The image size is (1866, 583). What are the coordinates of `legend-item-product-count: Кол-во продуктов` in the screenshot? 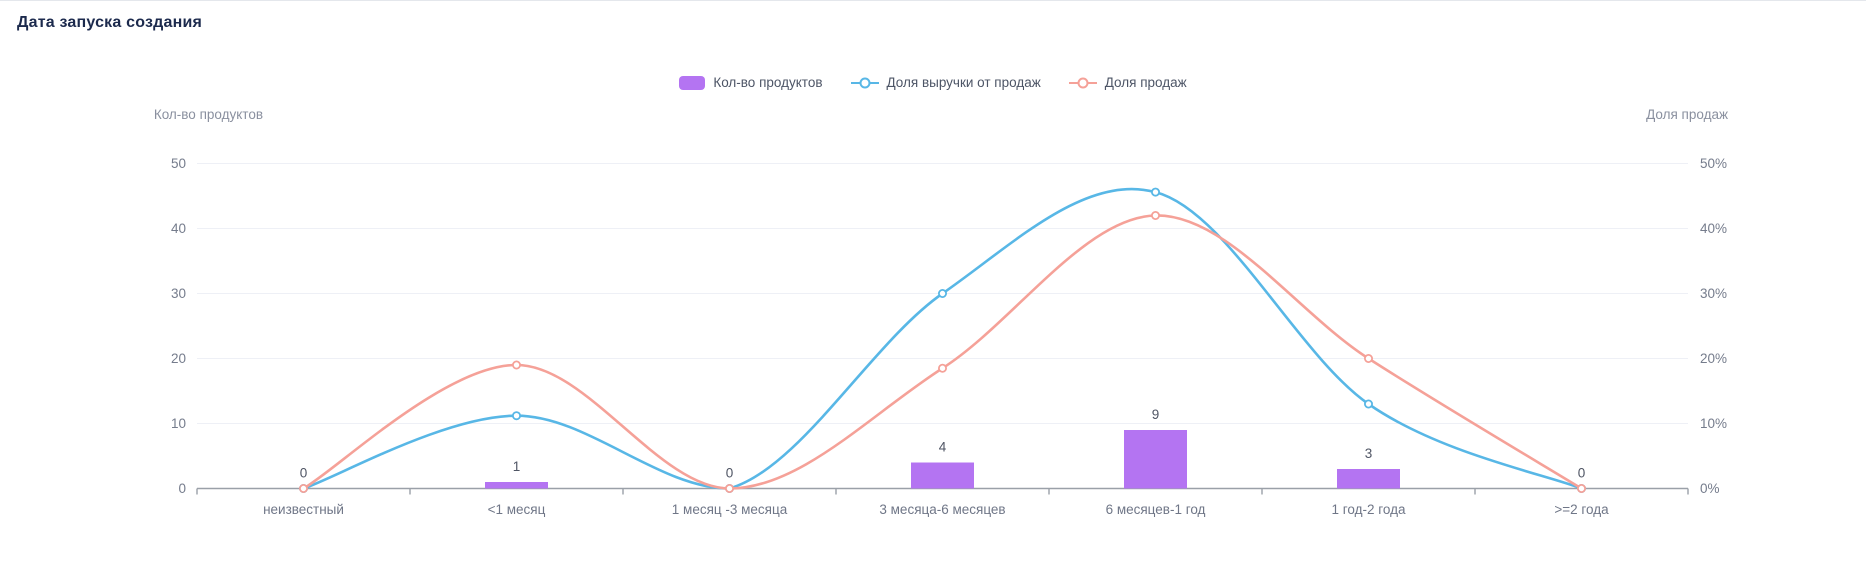 It's located at (751, 82).